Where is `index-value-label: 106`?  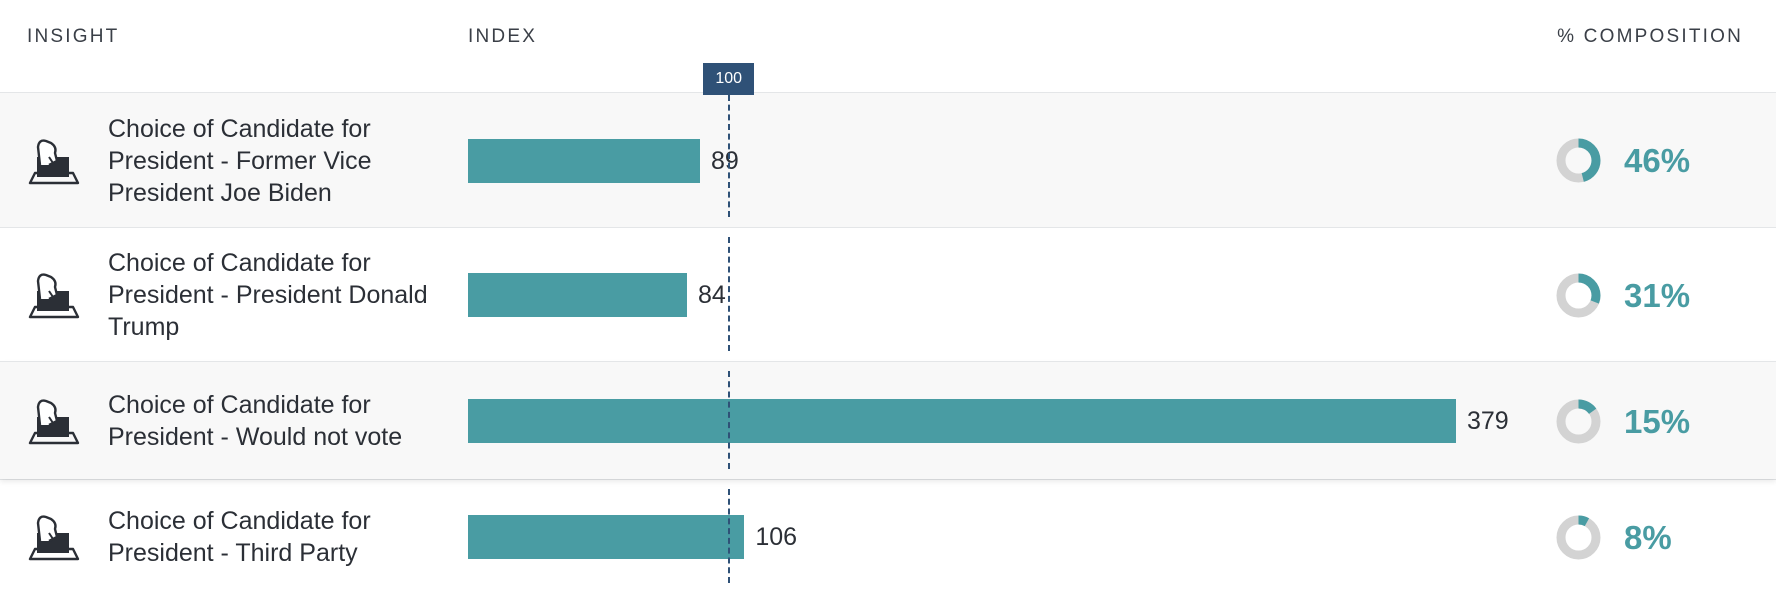
index-value-label: 106 is located at coordinates (776, 537).